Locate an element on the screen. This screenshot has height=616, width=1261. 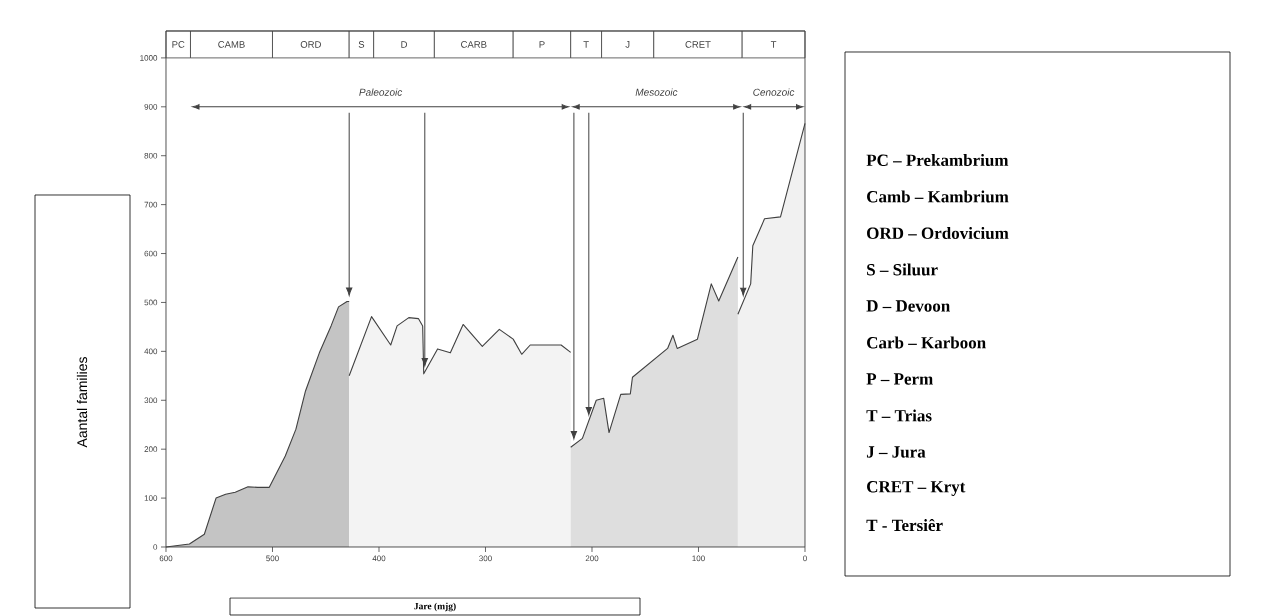
annotation: Mesozoic is located at coordinates (656, 92).